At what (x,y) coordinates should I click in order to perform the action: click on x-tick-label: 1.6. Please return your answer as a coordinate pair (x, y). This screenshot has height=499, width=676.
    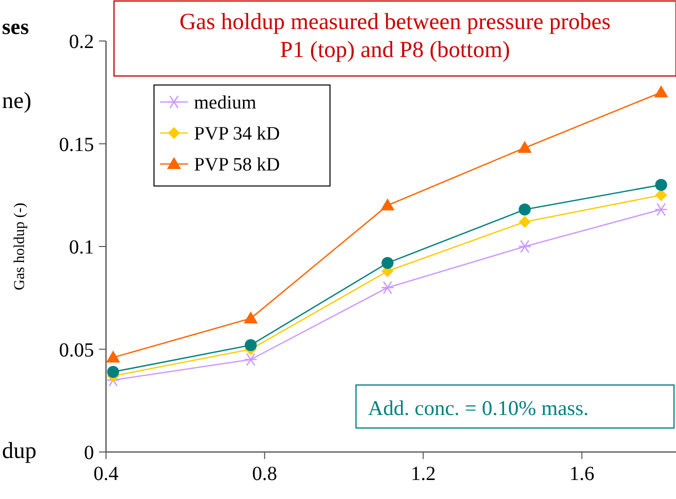
    Looking at the image, I should click on (581, 474).